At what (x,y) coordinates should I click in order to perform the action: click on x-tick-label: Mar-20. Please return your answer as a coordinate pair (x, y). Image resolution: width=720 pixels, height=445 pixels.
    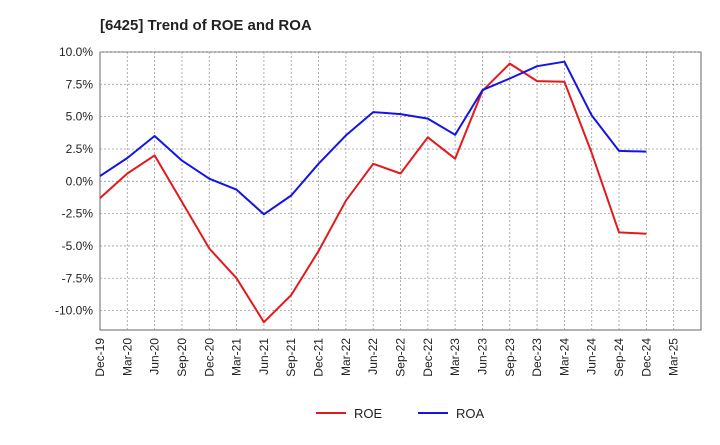
    Looking at the image, I should click on (127, 357).